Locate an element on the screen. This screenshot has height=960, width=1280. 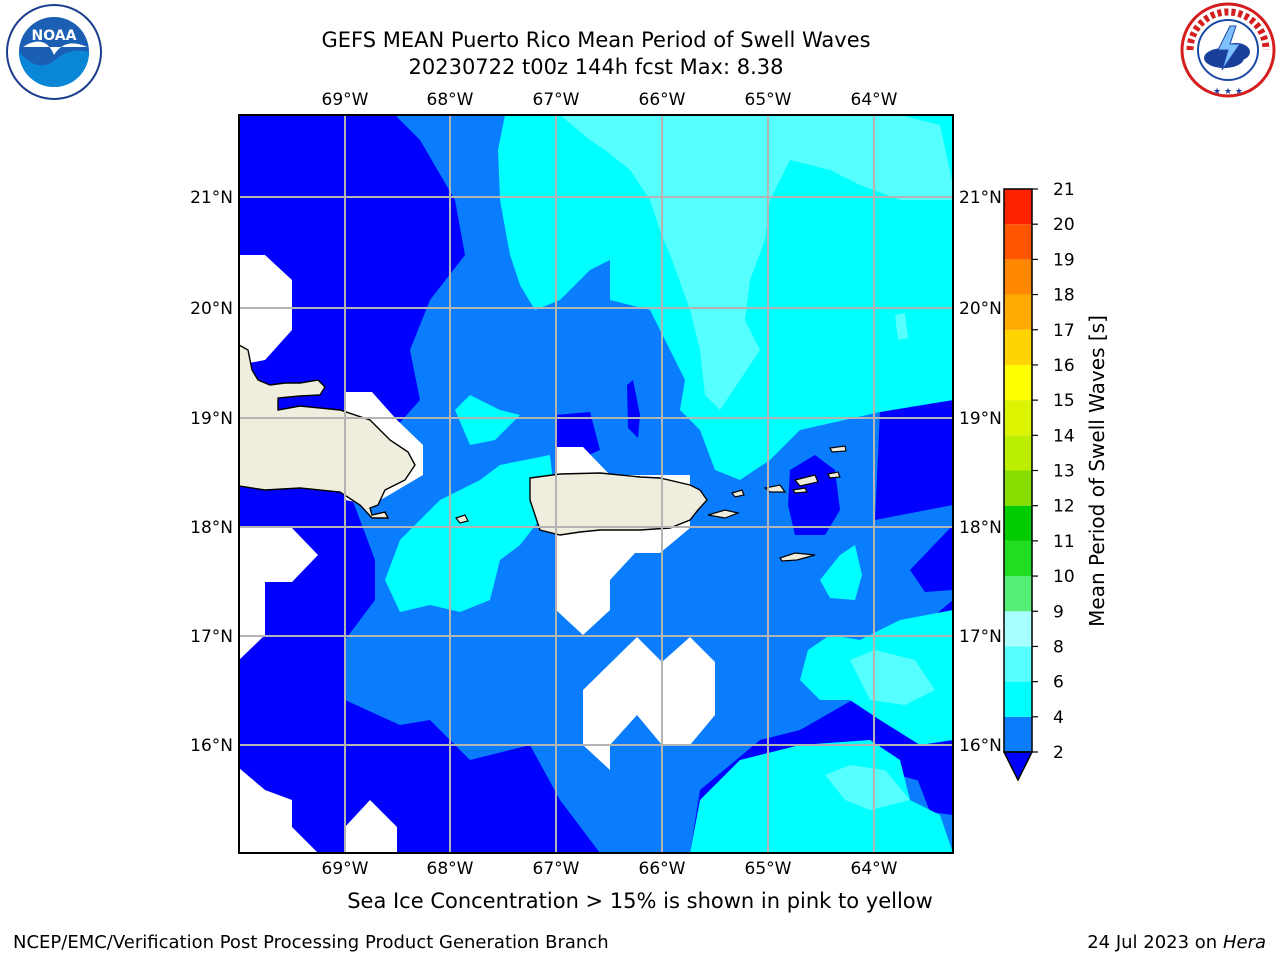
culebra-island is located at coordinates (738, 493).